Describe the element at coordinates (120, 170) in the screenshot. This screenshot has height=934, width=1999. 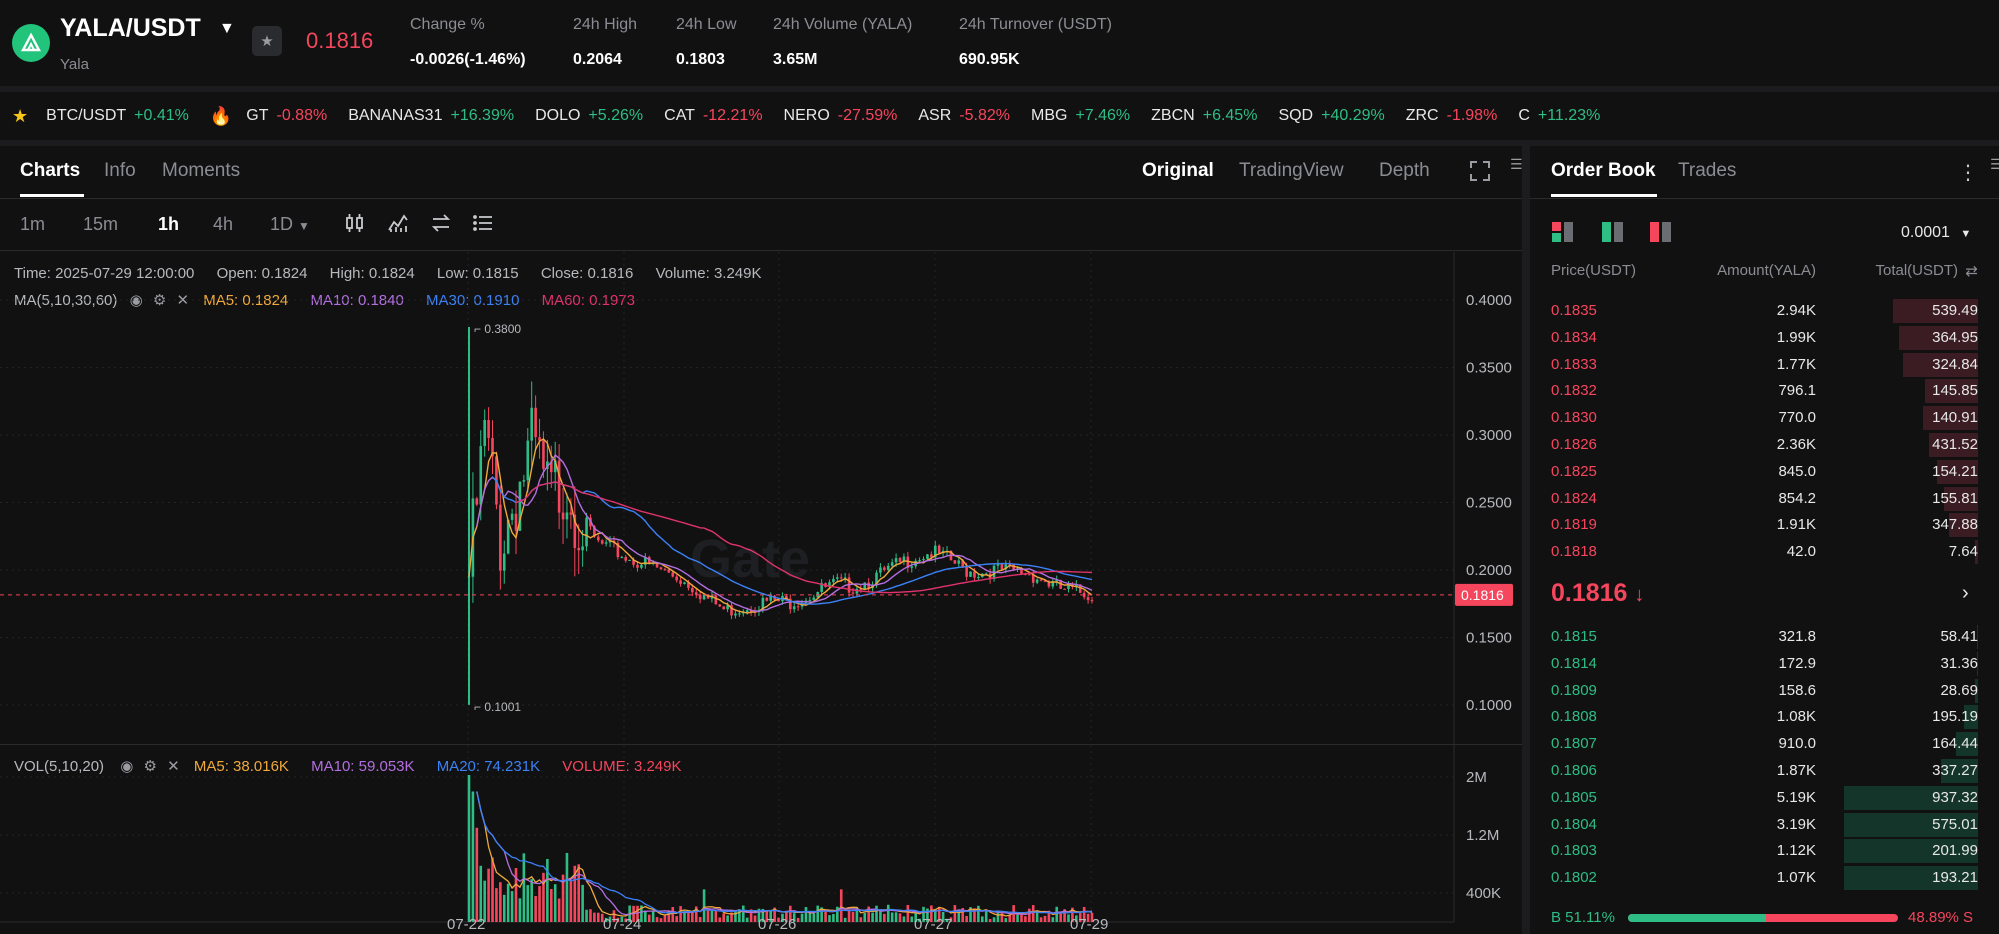
I see `tab-info: Info` at that location.